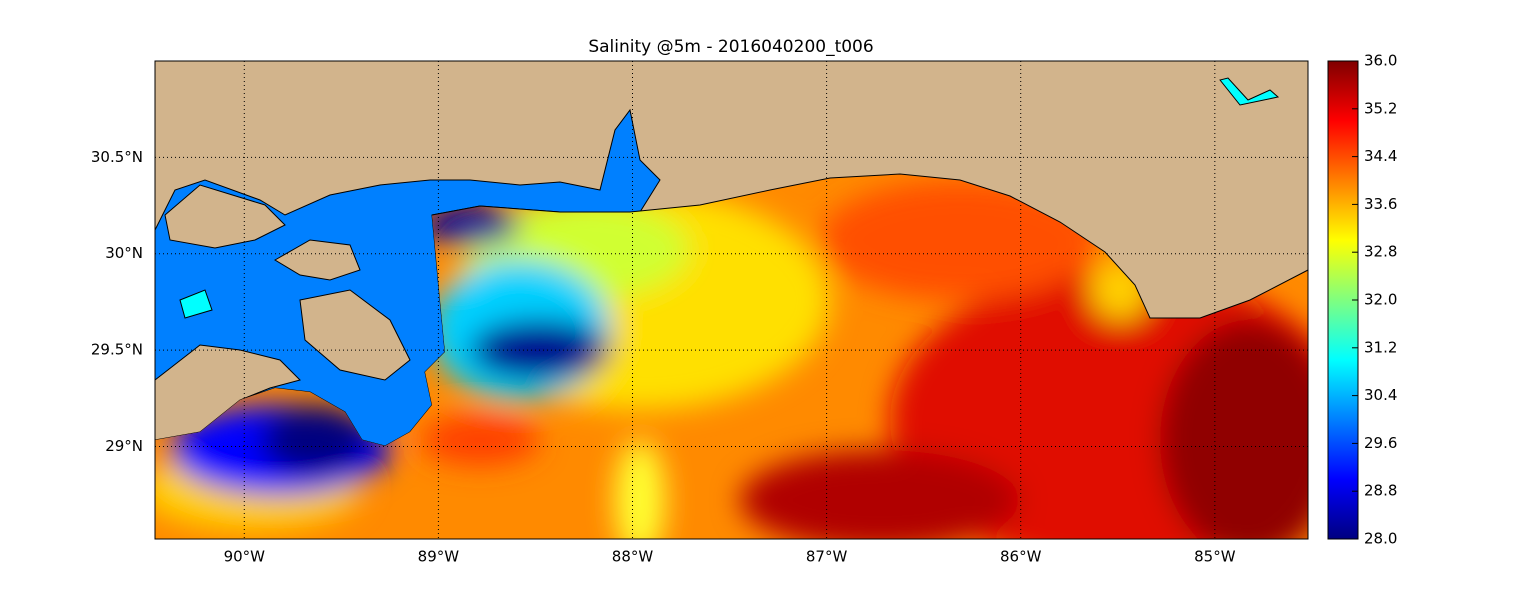  What do you see at coordinates (1380, 204) in the screenshot?
I see `colorbar-tick-label: 33.6` at bounding box center [1380, 204].